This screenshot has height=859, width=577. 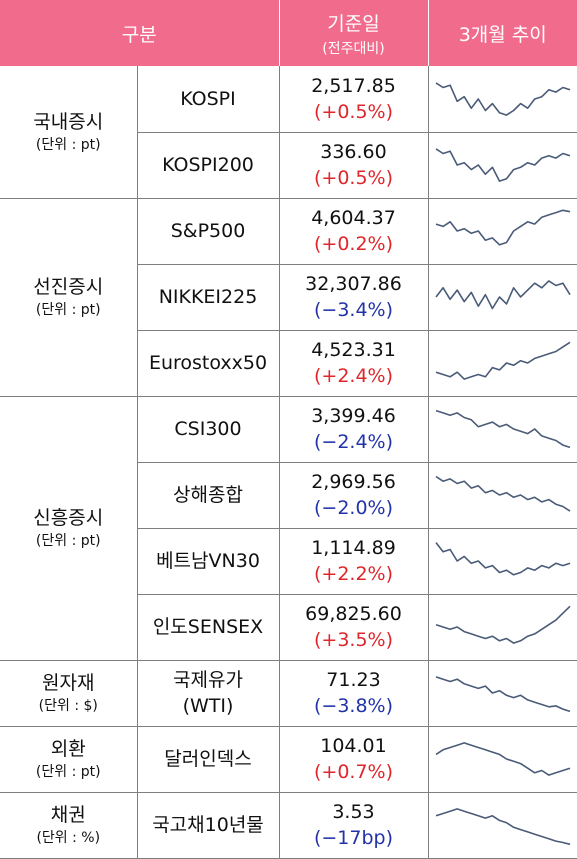 I want to click on index-name: 국제유가, so click(x=208, y=680).